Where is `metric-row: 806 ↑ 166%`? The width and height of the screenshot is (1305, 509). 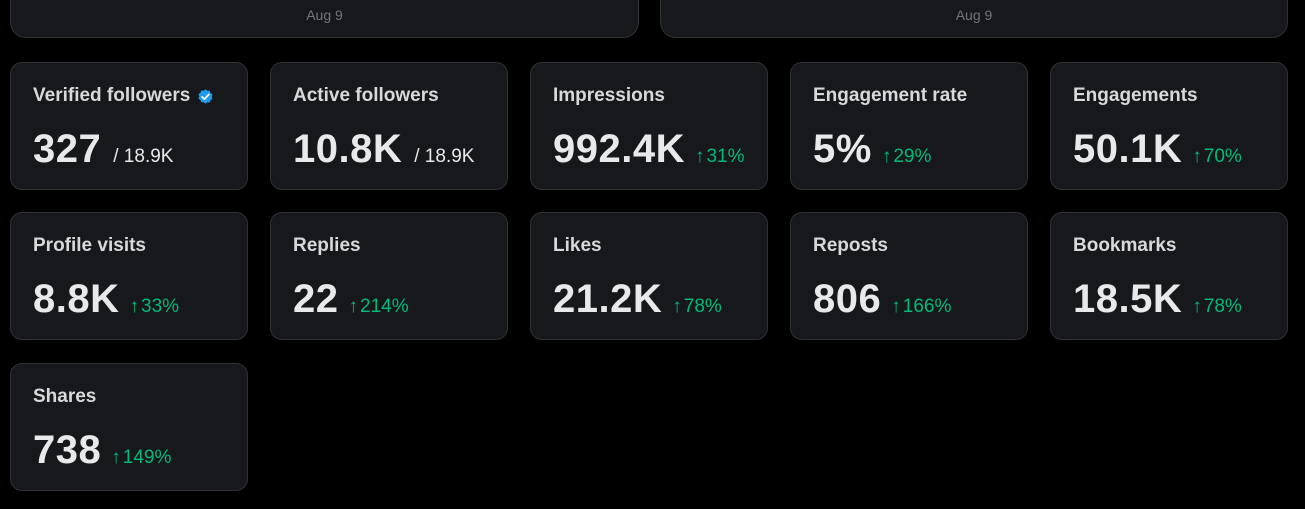
metric-row: 806 ↑ 166% is located at coordinates (882, 299).